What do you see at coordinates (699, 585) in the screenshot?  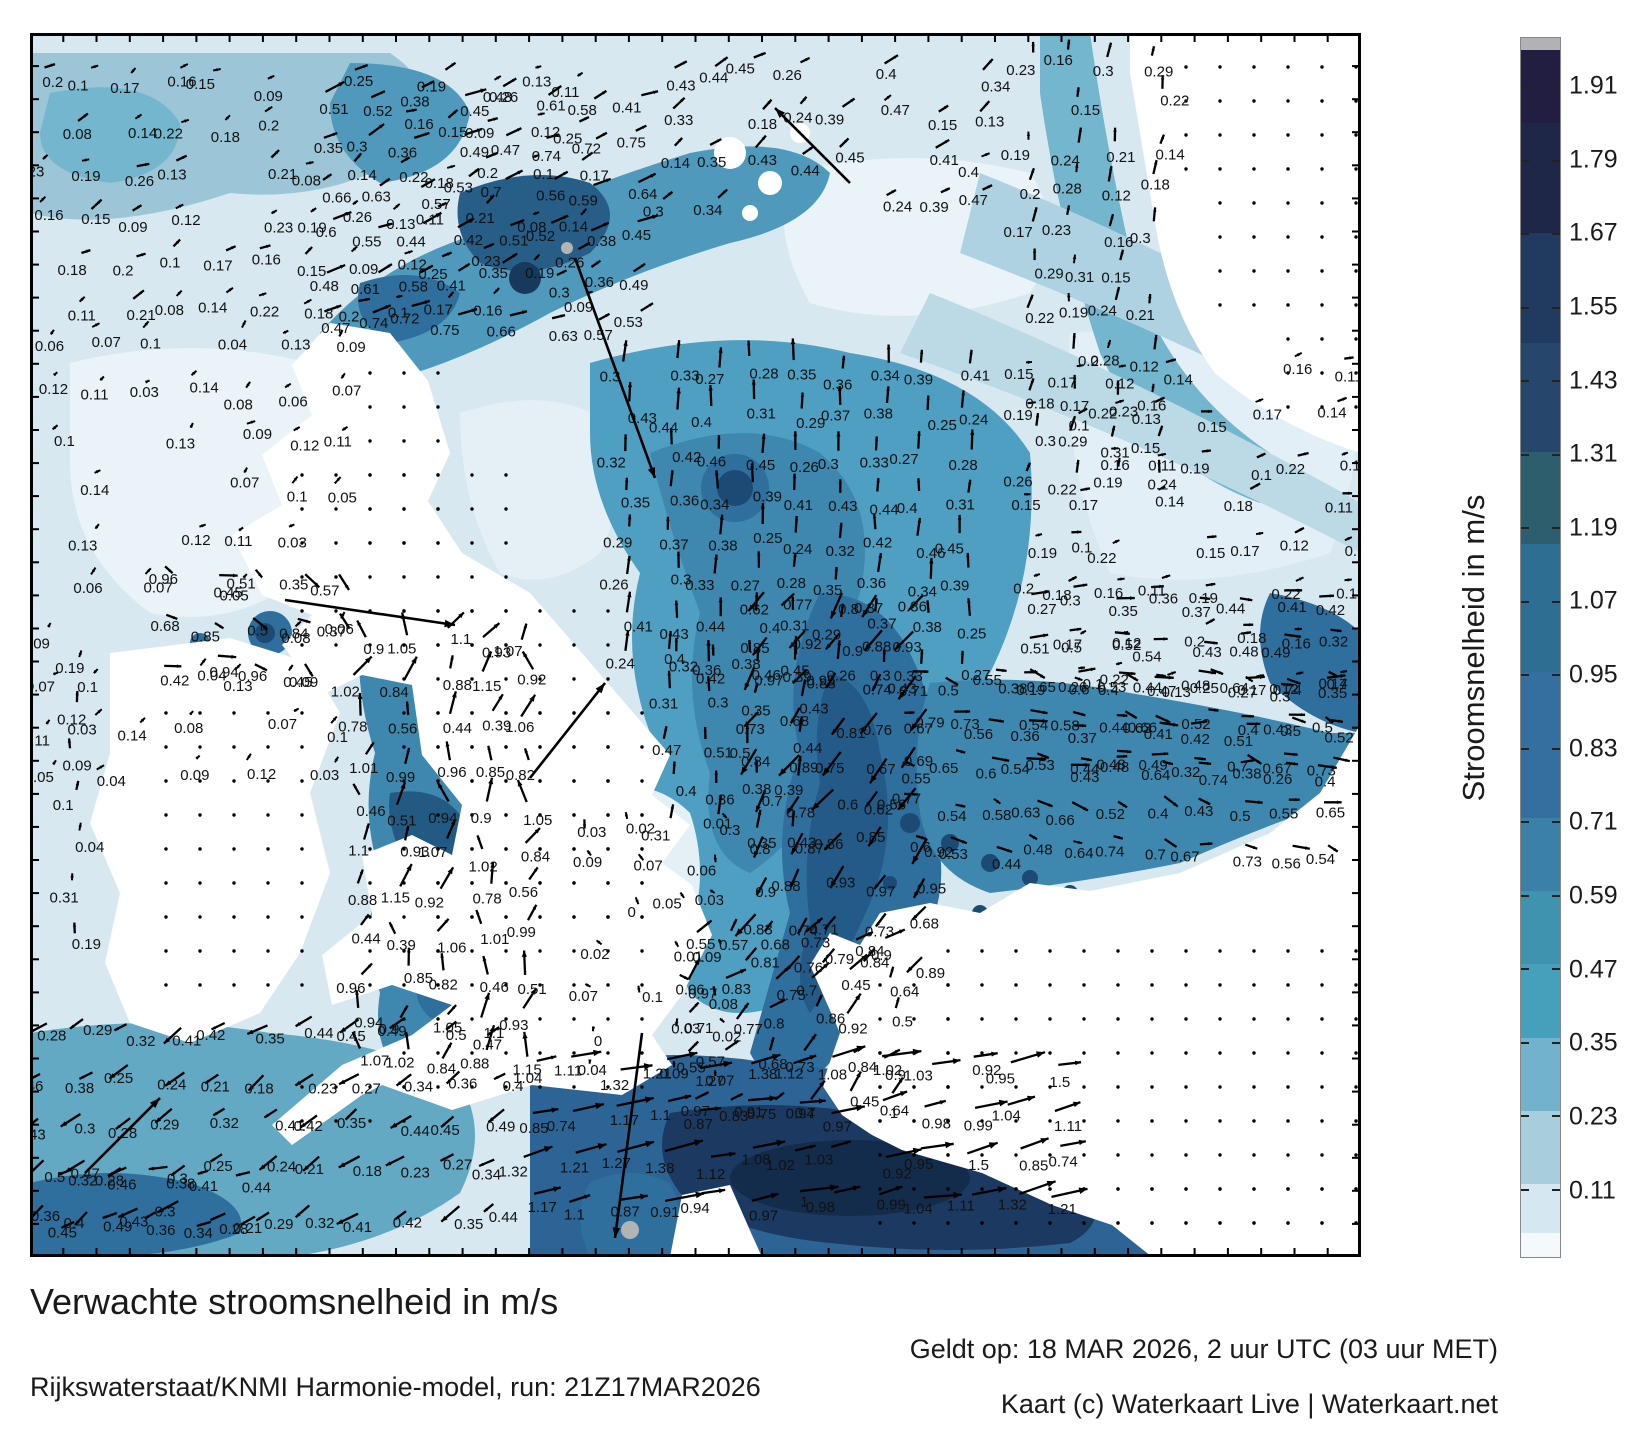 I see `svg-text: 0.33` at bounding box center [699, 585].